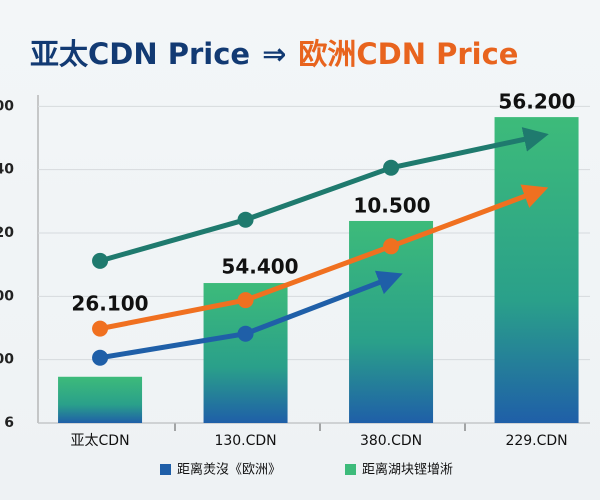 This screenshot has width=600, height=500. I want to click on y-tick-label: 6, so click(9, 423).